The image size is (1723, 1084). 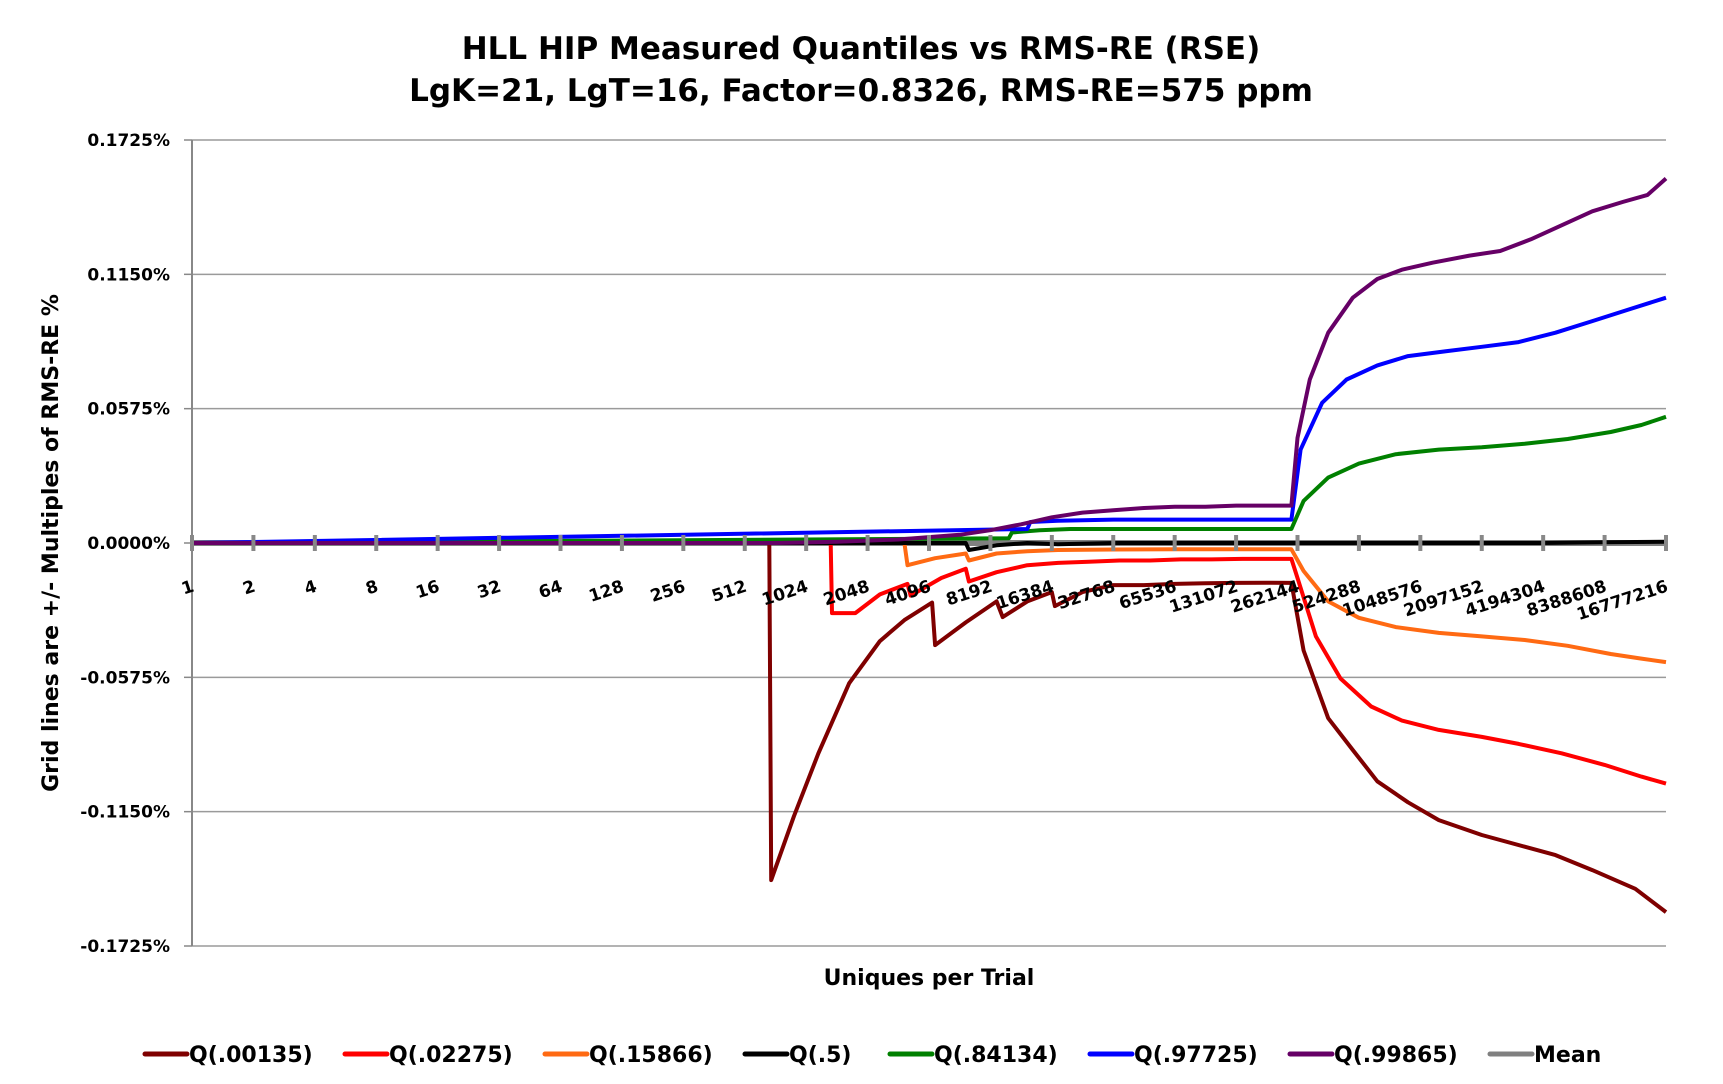 What do you see at coordinates (1086, 595) in the screenshot?
I see `x-tick-label: 32768` at bounding box center [1086, 595].